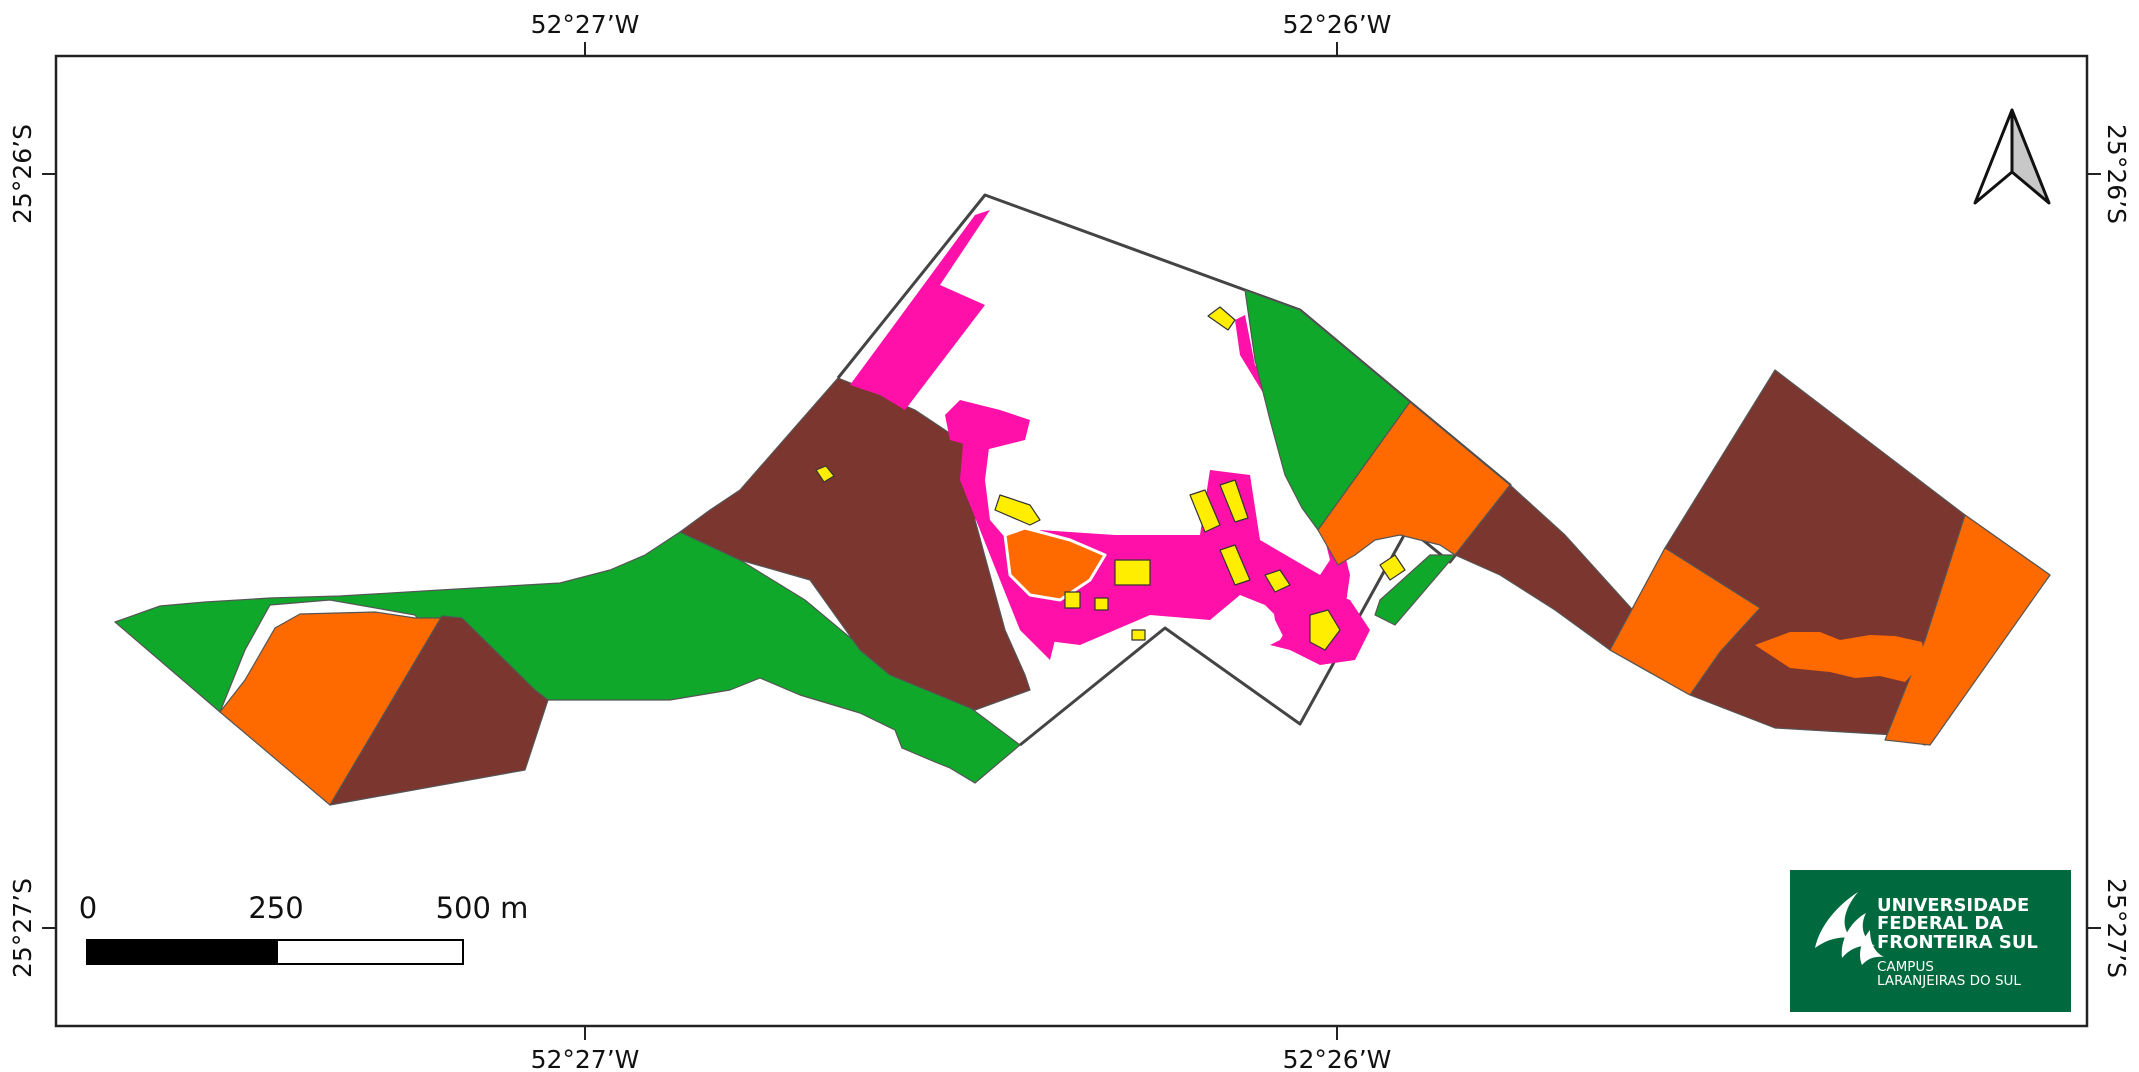  Describe the element at coordinates (1849, 928) in the screenshot. I see `logo-emblem-icon` at that location.